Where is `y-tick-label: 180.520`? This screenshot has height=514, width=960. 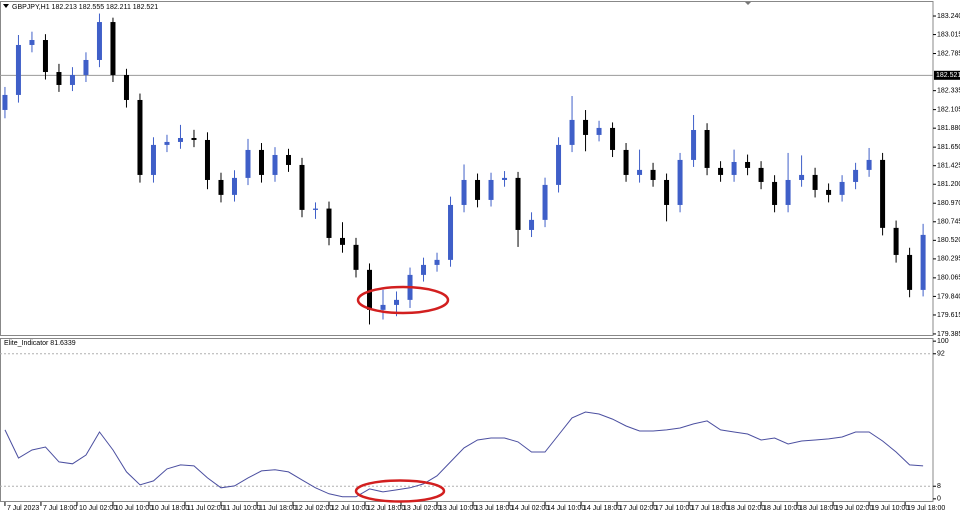
y-tick-label: 180.520 is located at coordinates (948, 240).